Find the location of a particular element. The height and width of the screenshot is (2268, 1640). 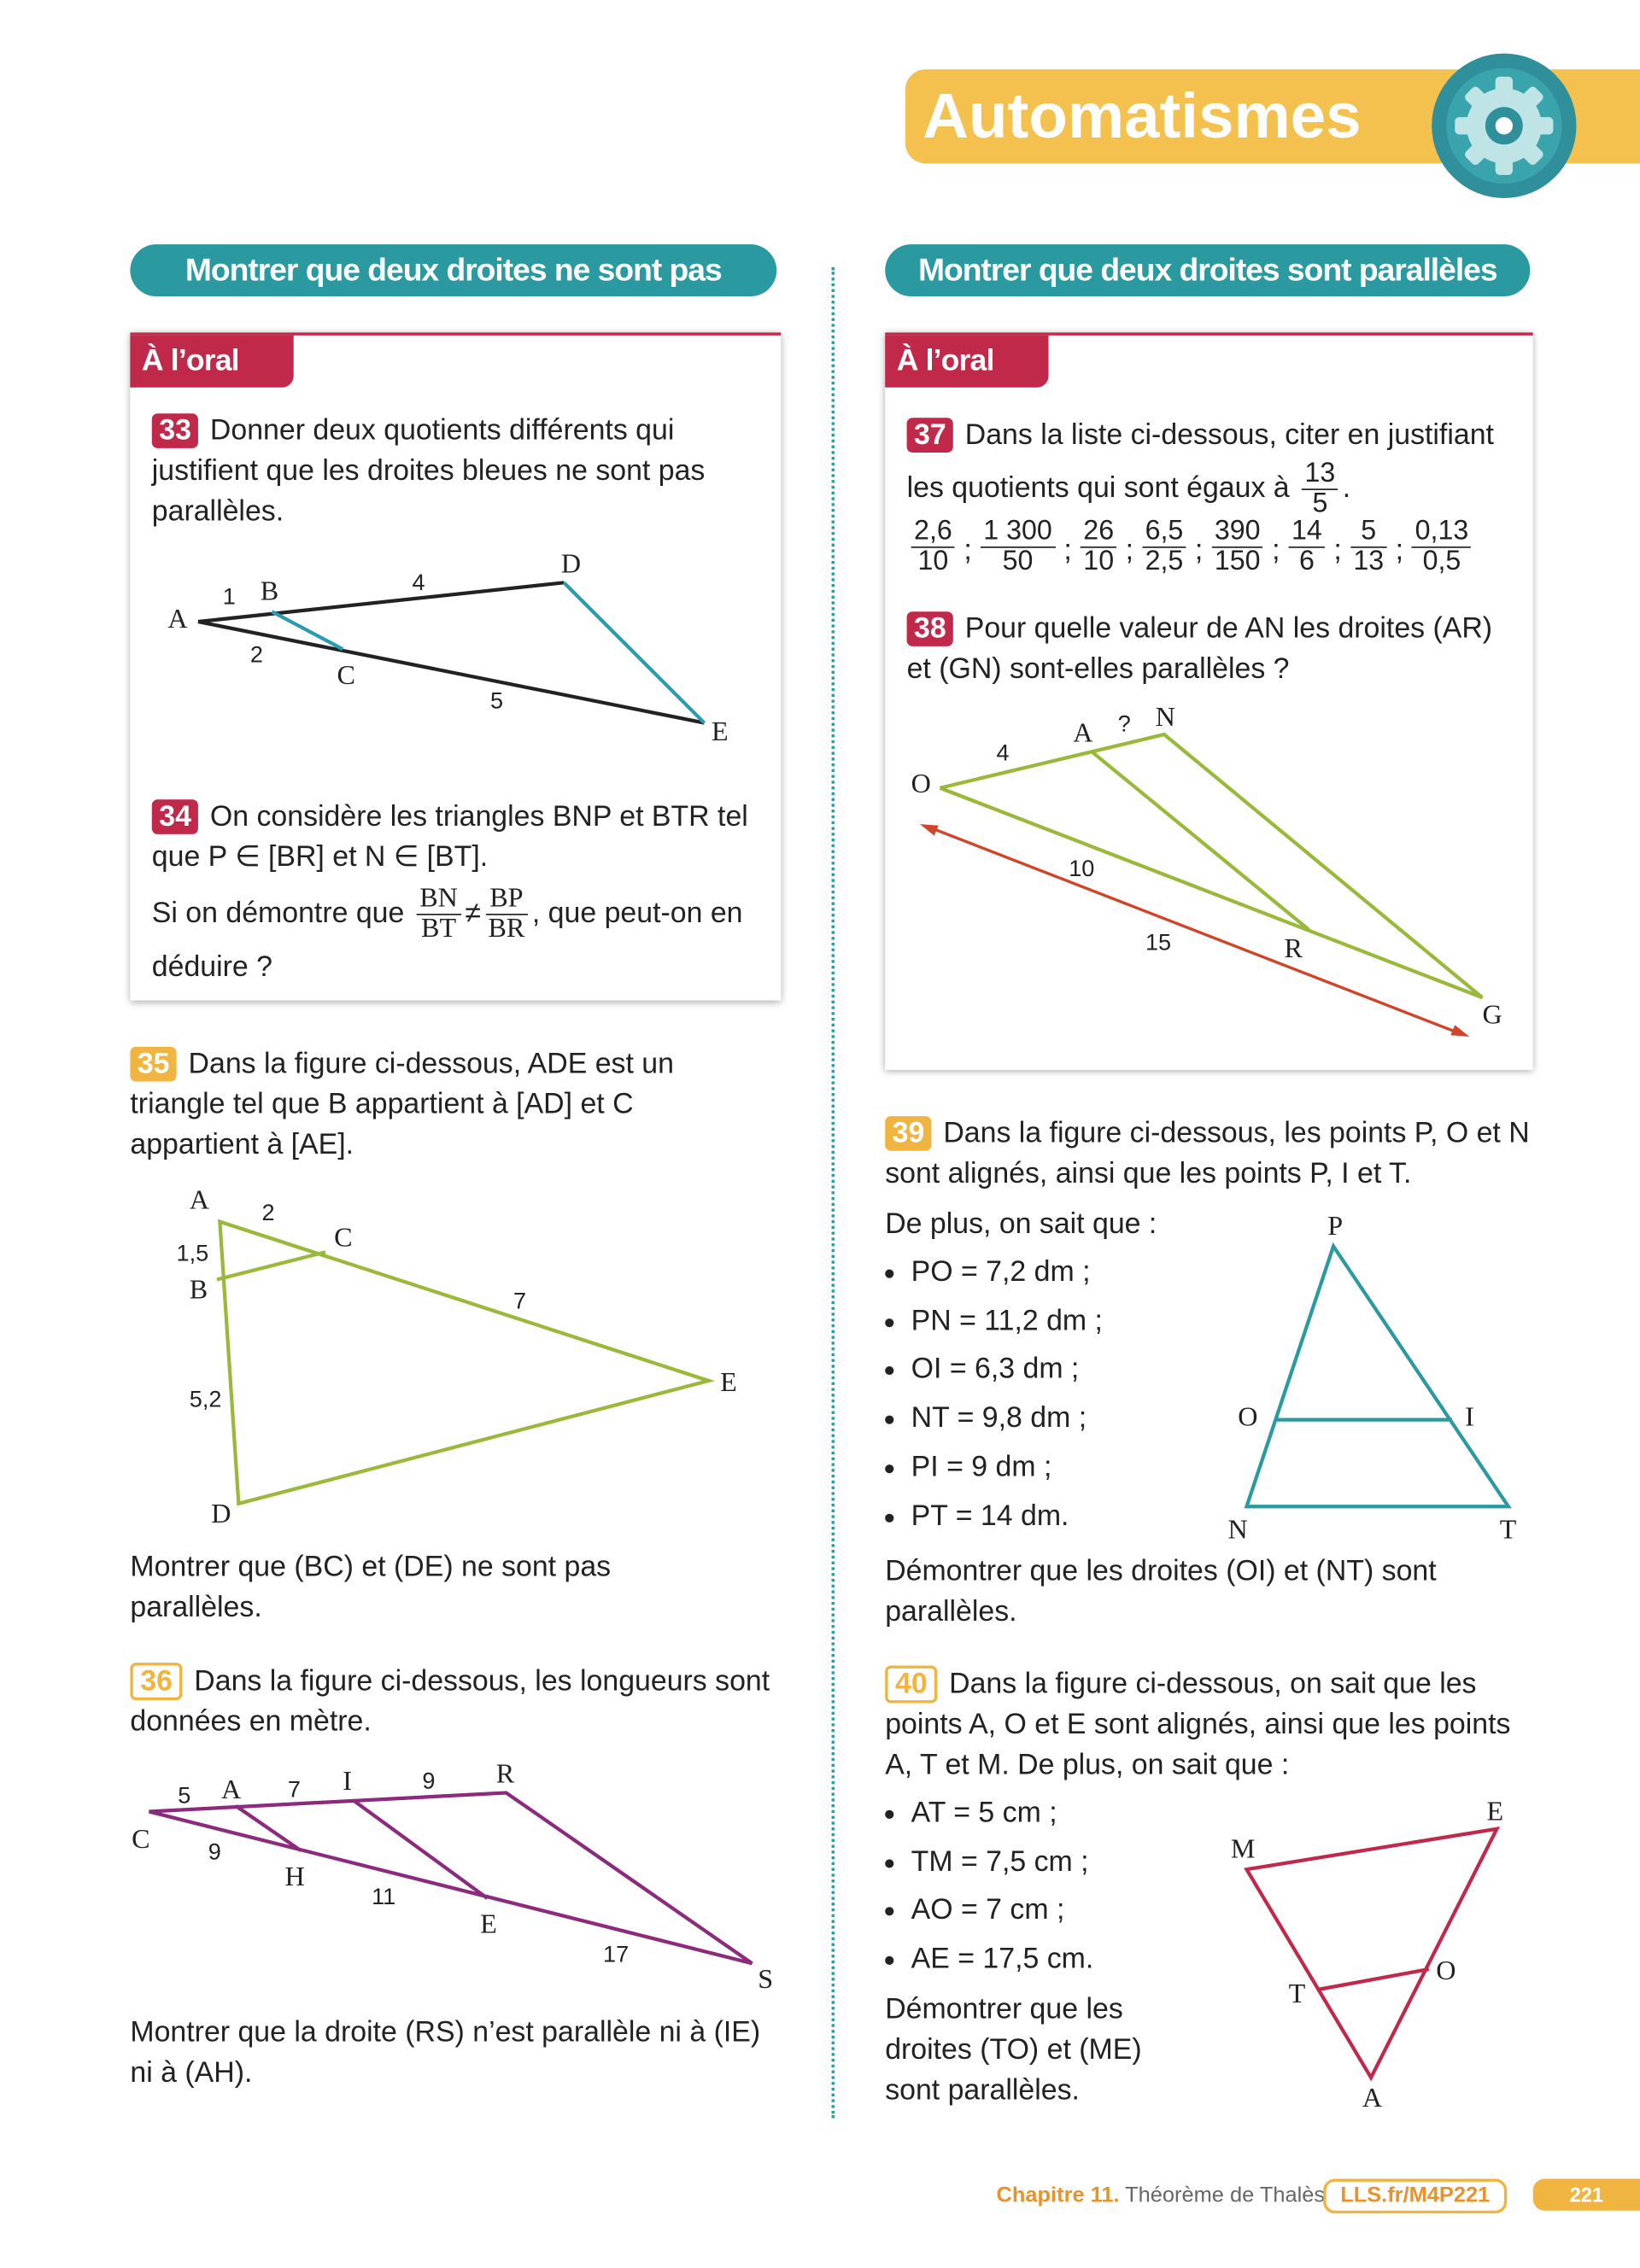

fraction: 6,5 2,5 is located at coordinates (1164, 546).